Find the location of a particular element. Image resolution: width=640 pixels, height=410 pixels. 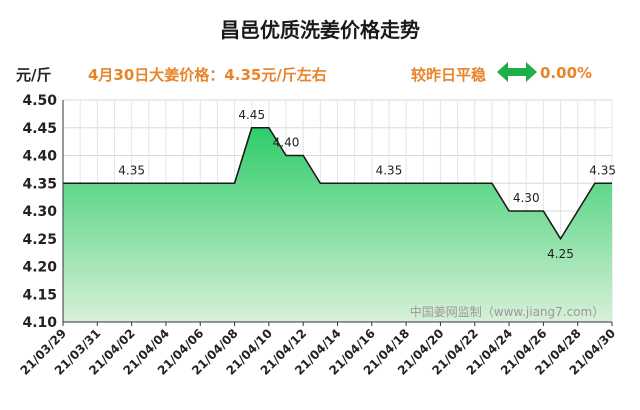

chart-title: 昌邑优质洗姜价格走势 is located at coordinates (320, 30).